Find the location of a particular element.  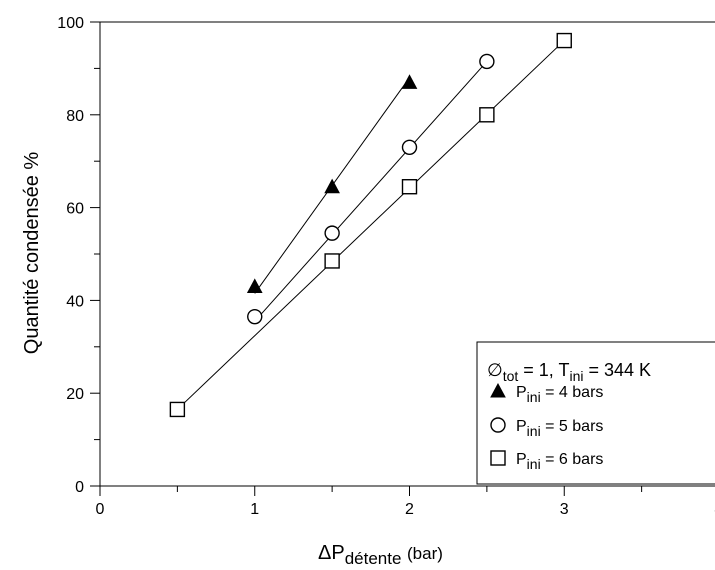

legend-entry: Pini = 5 bars is located at coordinates (546, 428).